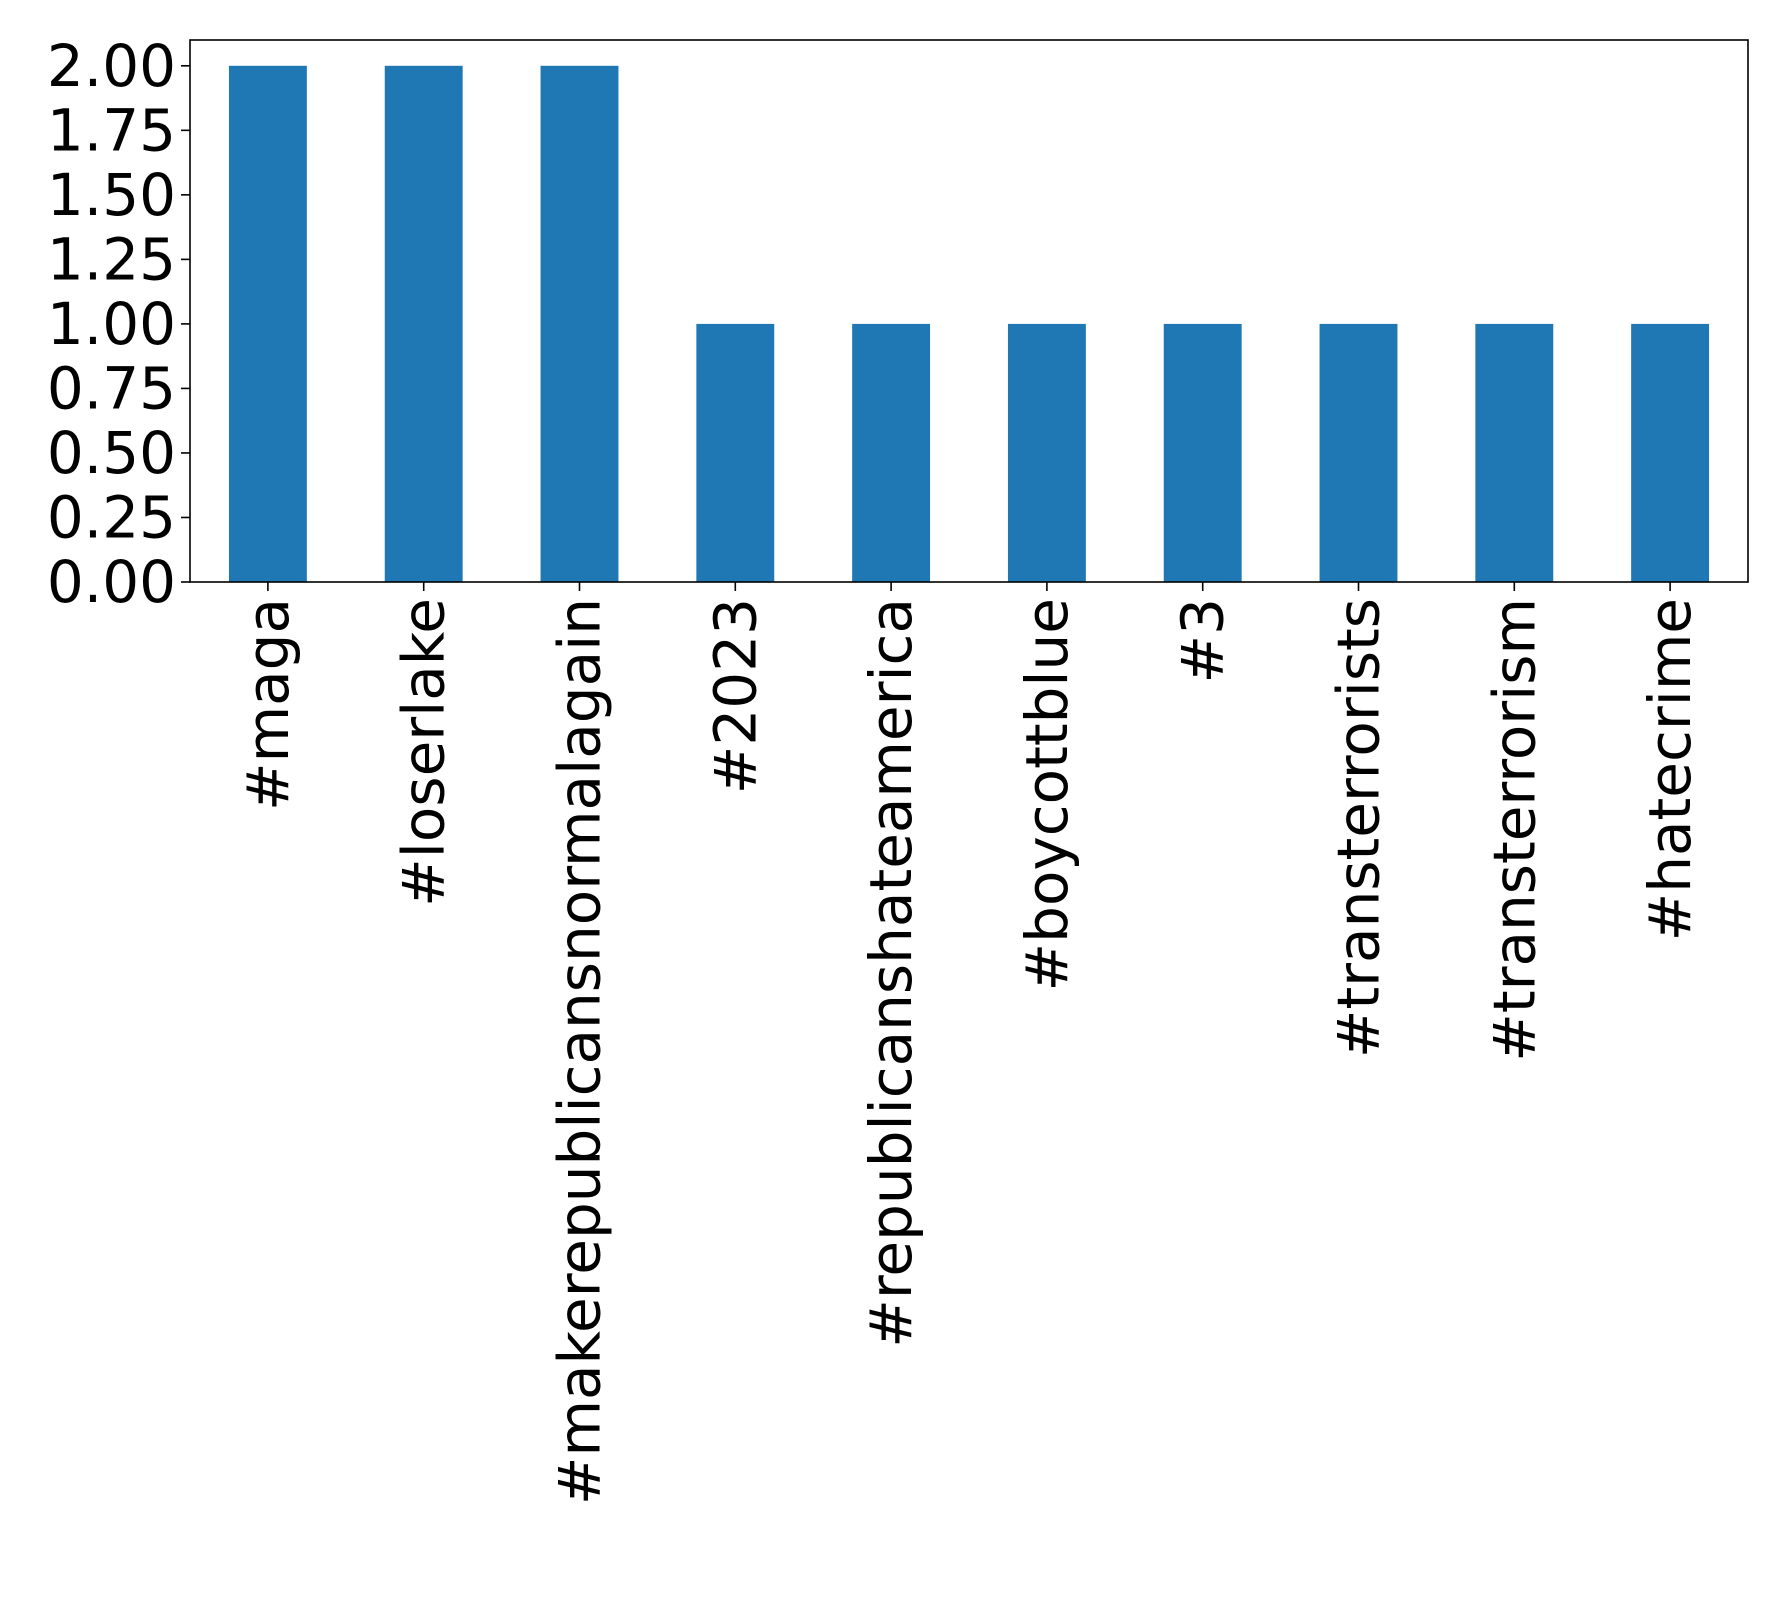 The image size is (1778, 1605). Describe the element at coordinates (111, 66) in the screenshot. I see `y-tick-label-8: 2.00` at that location.